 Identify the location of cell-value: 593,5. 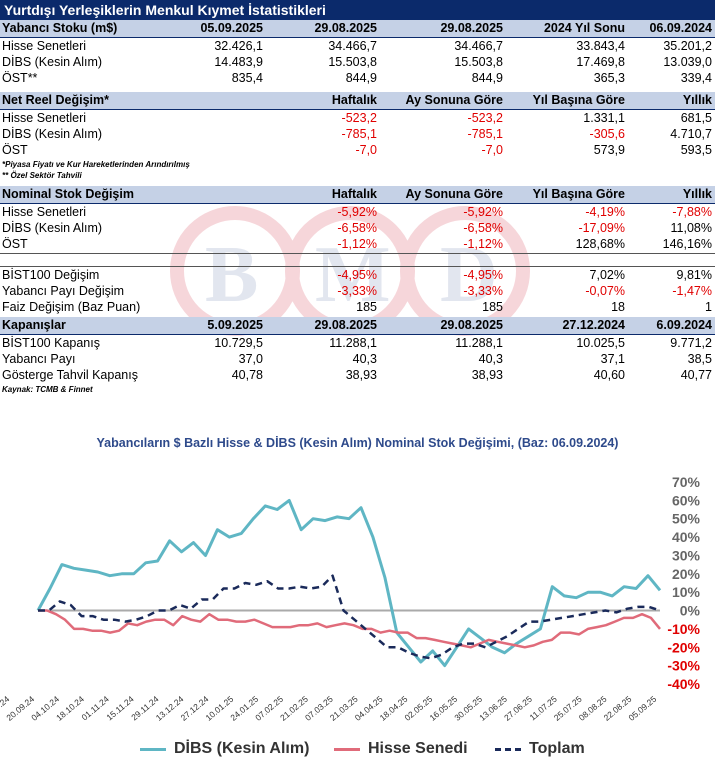
(696, 150).